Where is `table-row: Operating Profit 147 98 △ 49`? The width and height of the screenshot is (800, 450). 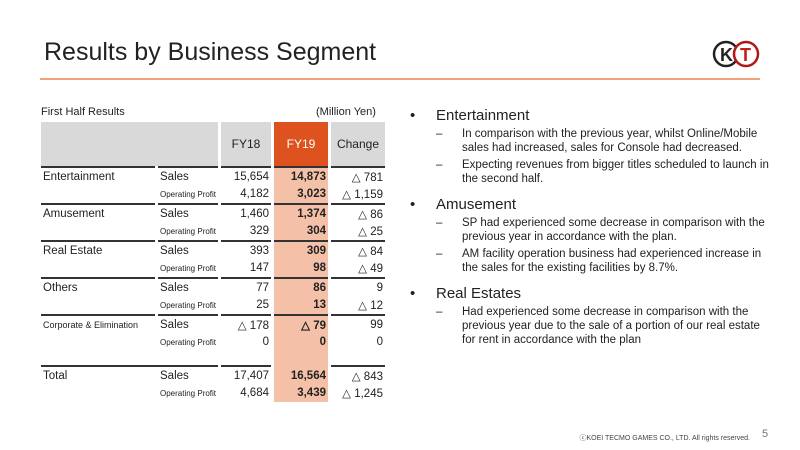 table-row: Operating Profit 147 98 △ 49 is located at coordinates (213, 268).